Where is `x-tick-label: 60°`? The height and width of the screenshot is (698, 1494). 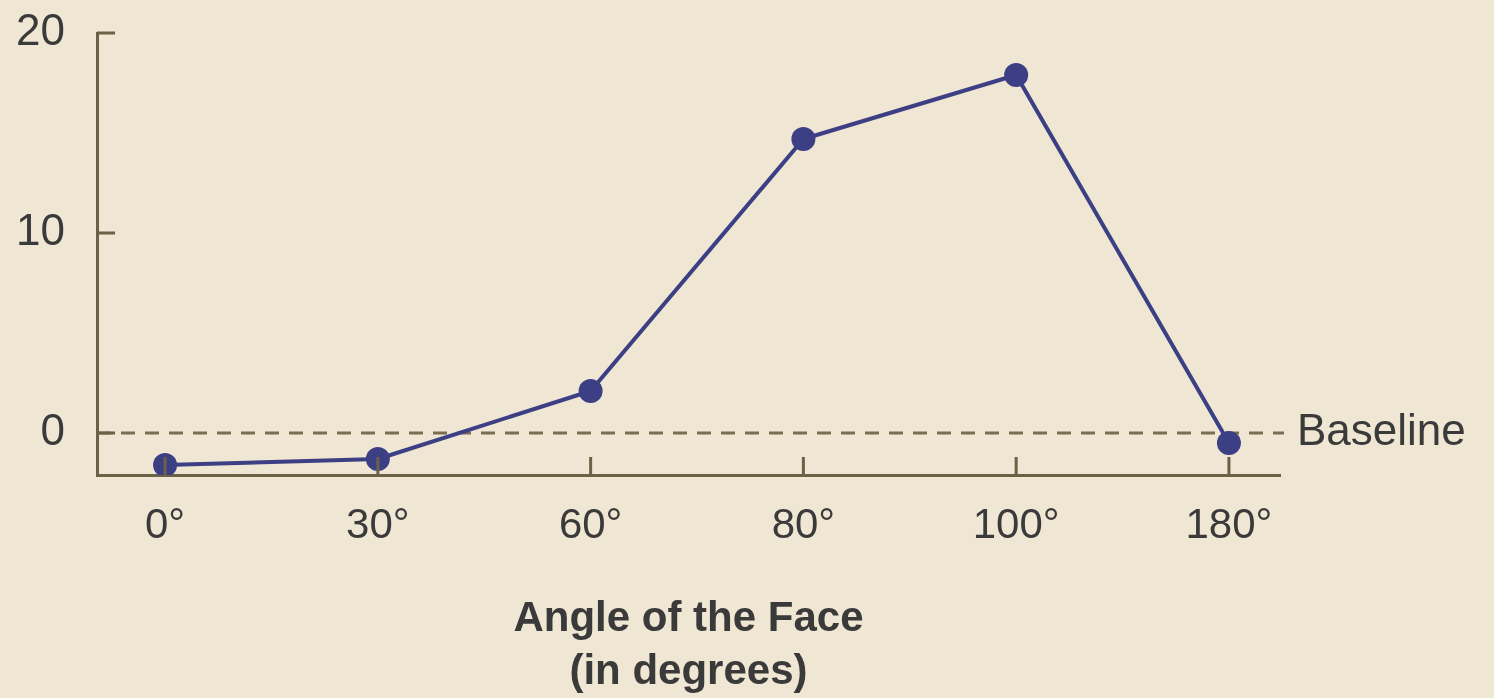 x-tick-label: 60° is located at coordinates (590, 523).